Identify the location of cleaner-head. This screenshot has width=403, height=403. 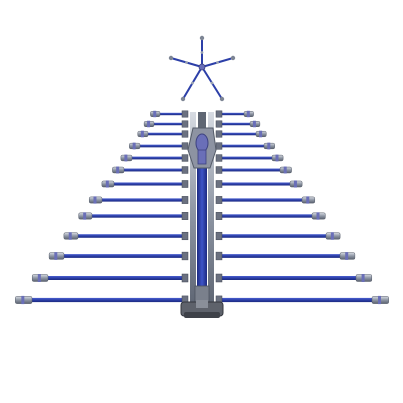
(202, 309).